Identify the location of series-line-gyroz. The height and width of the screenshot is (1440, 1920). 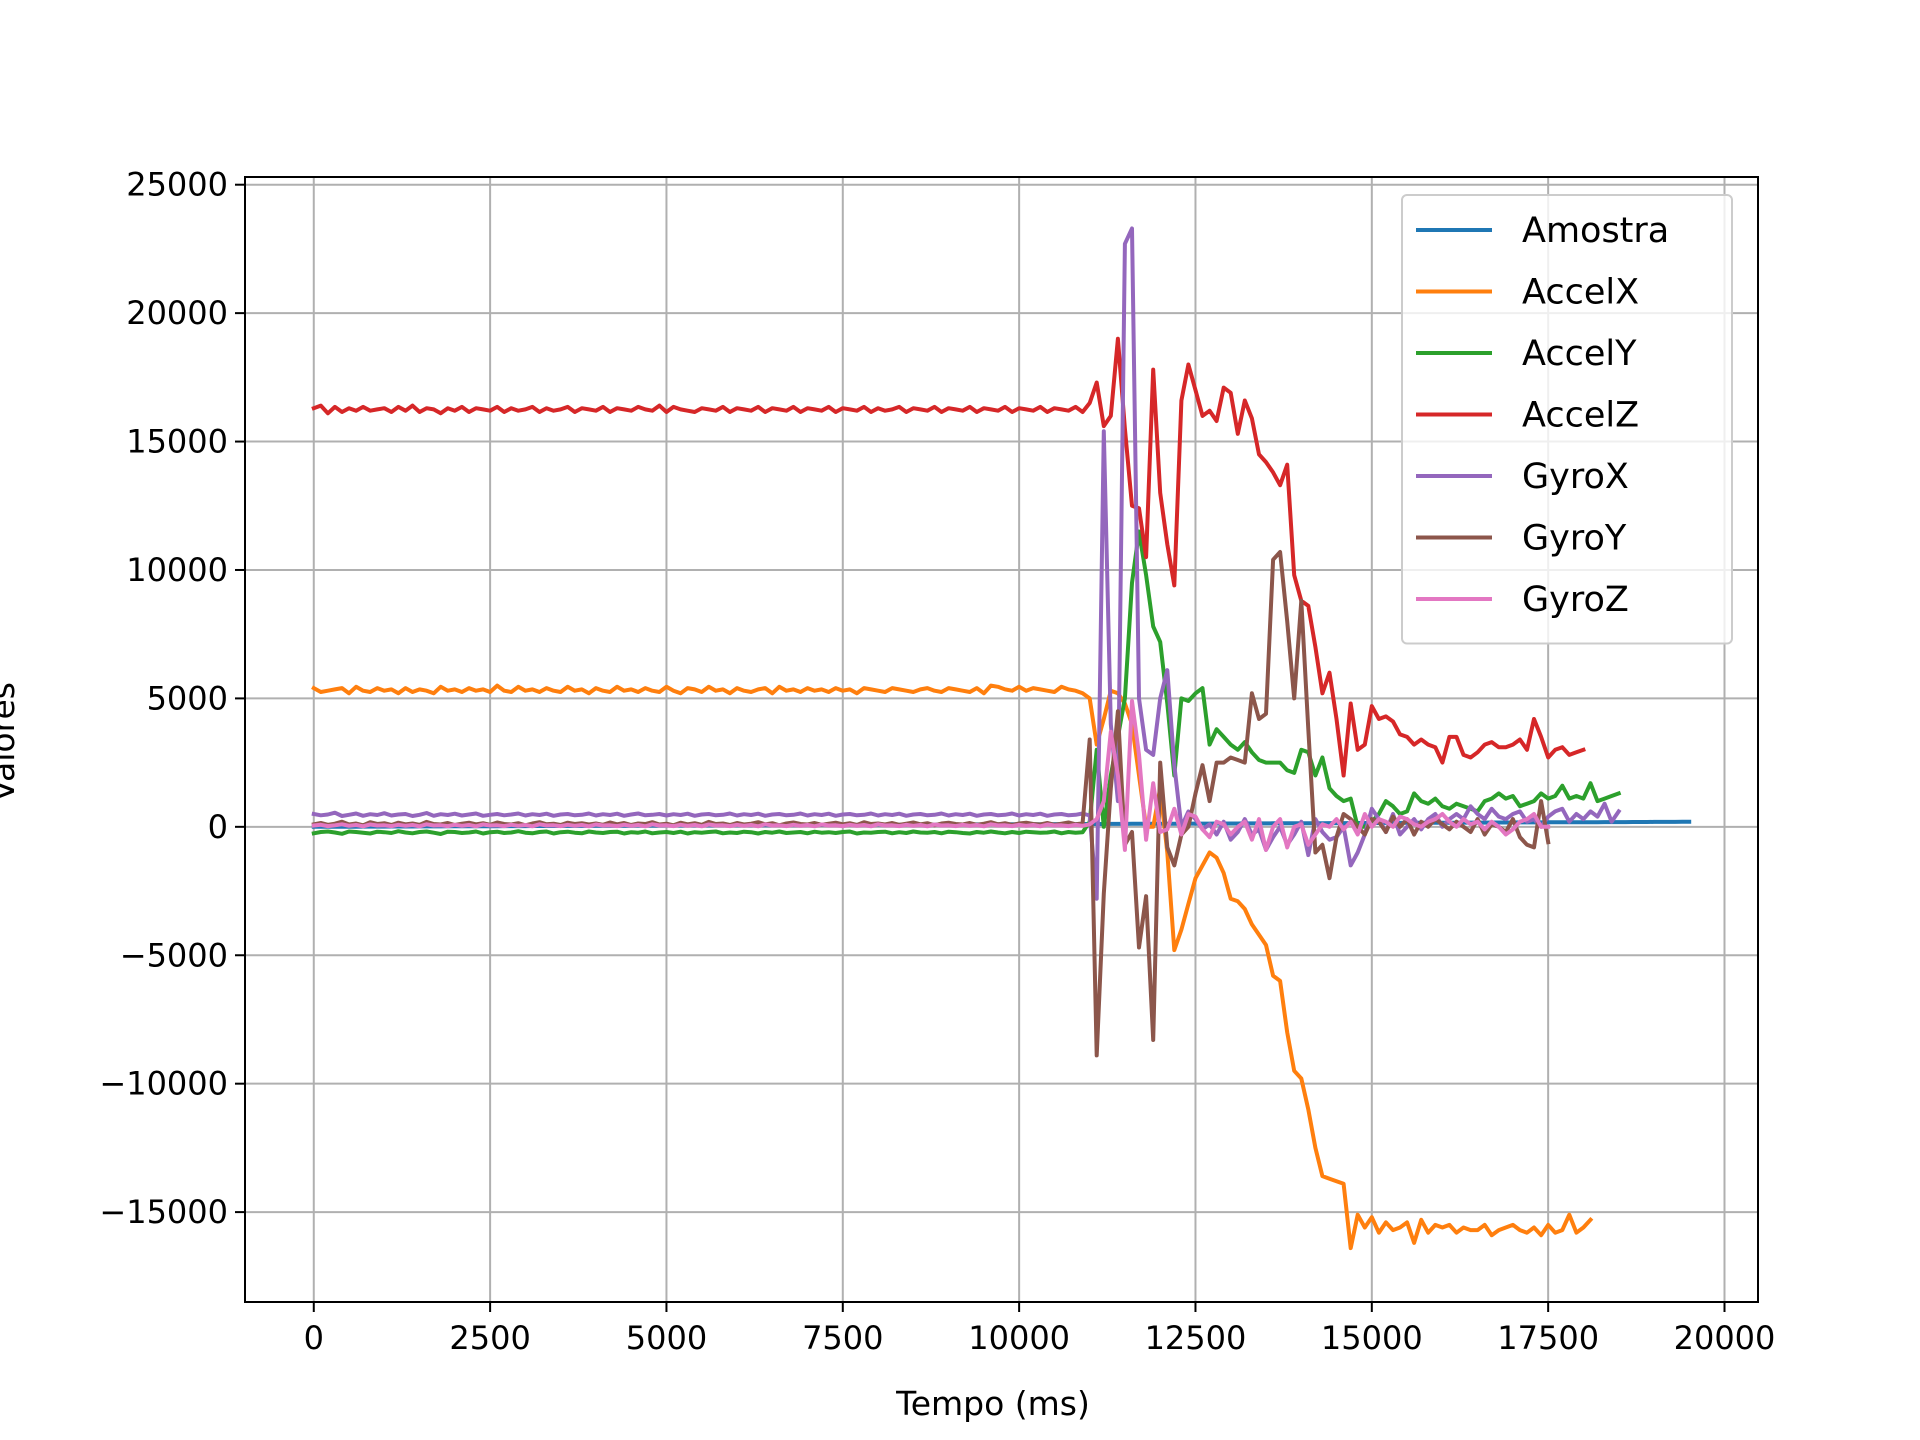
(931, 775).